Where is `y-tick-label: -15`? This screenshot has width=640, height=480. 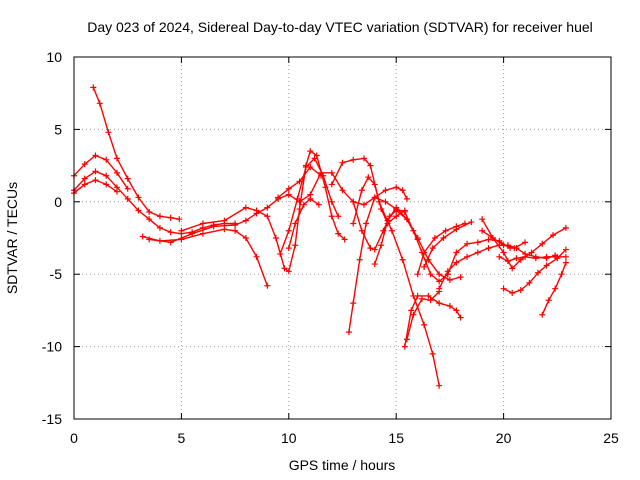
y-tick-label: -15 is located at coordinates (52, 419).